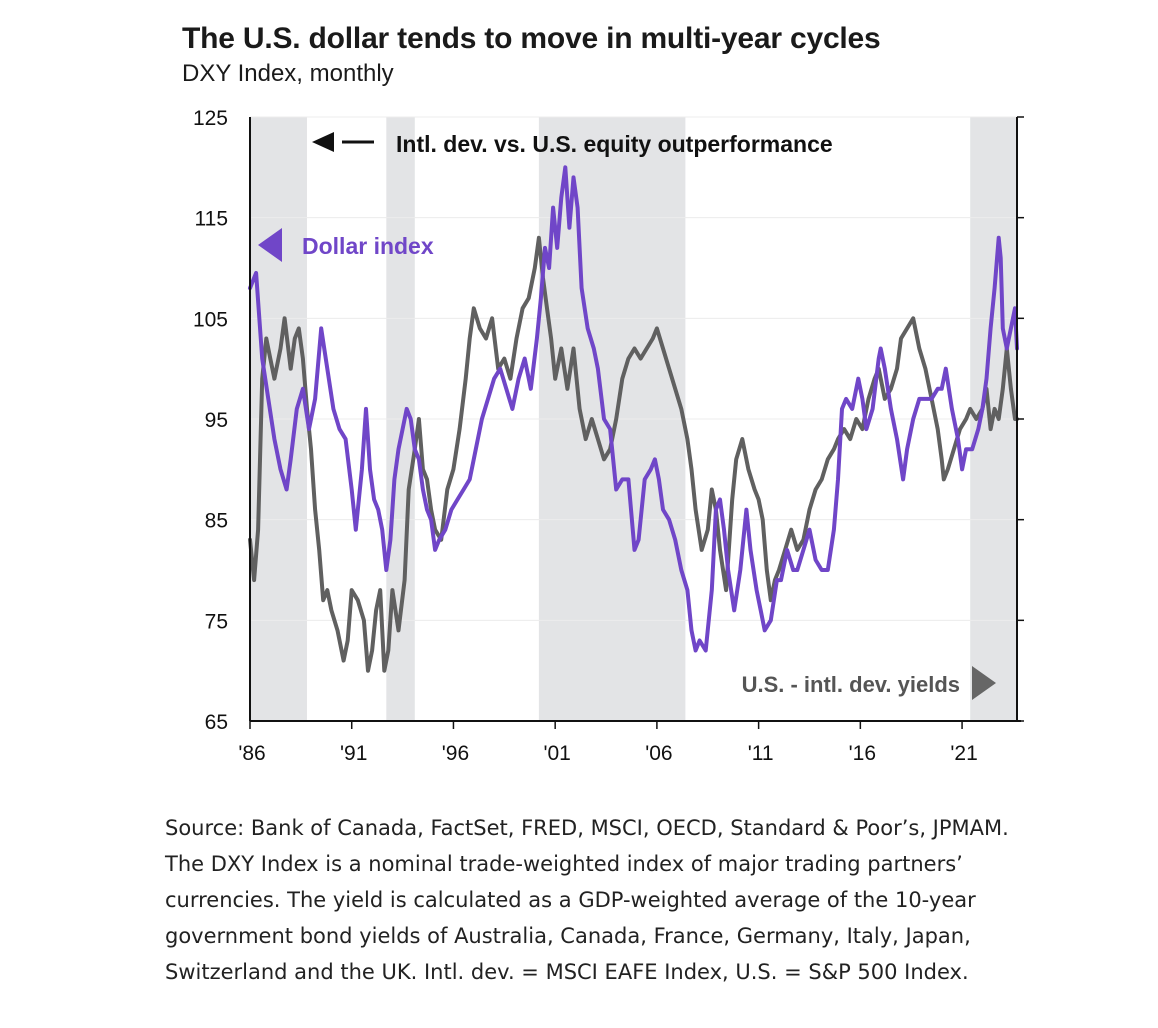  I want to click on x-tick-label: '06, so click(658, 753).